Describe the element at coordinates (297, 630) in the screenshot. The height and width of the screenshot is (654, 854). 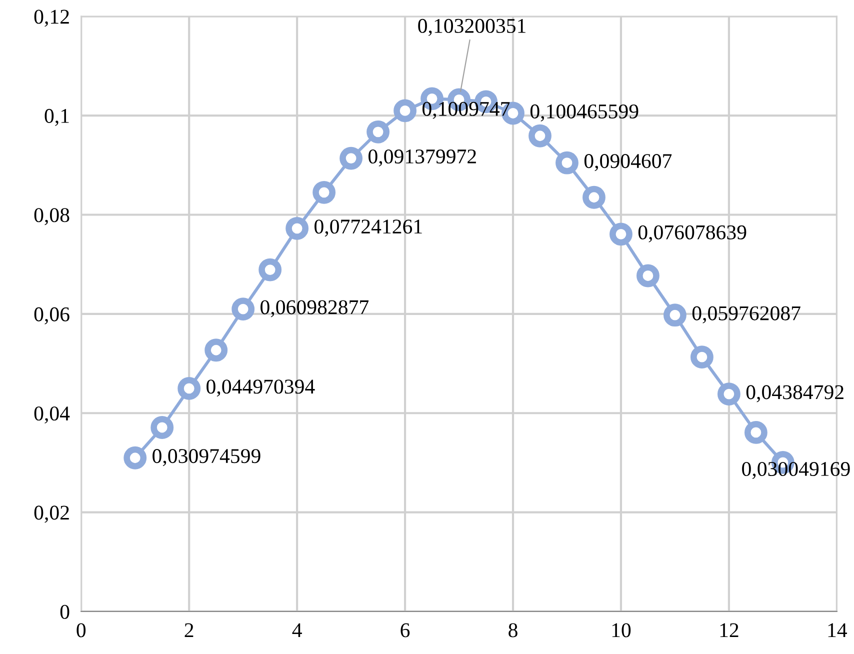
I see `x-tick-label: 4` at that location.